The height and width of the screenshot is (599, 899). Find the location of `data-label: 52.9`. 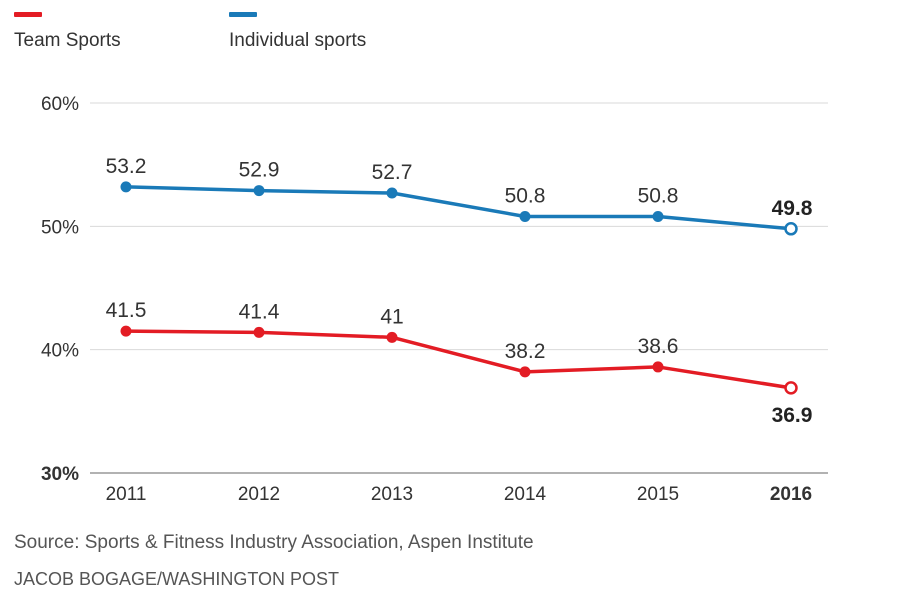

data-label: 52.9 is located at coordinates (259, 170).